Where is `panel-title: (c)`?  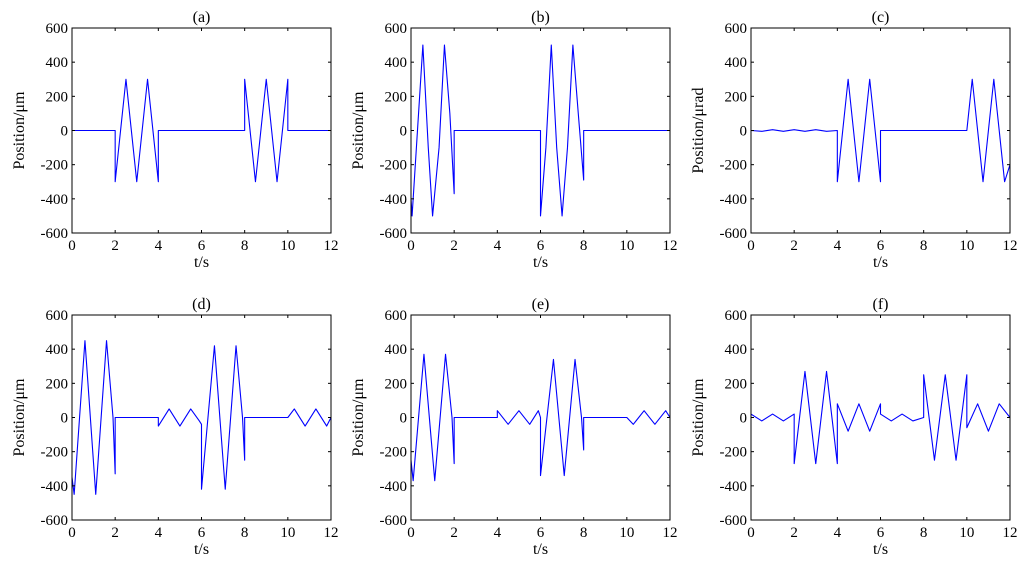
panel-title: (c) is located at coordinates (881, 17).